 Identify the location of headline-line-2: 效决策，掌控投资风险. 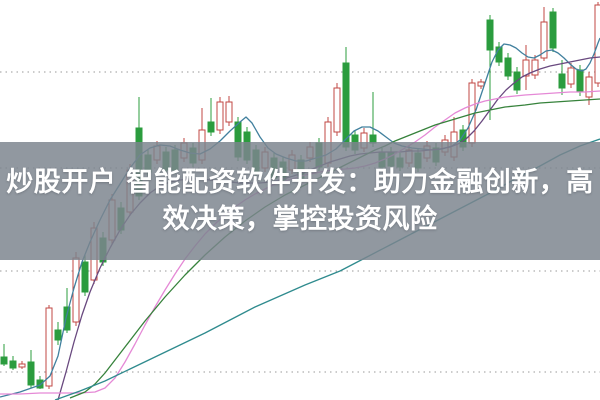
(300, 219).